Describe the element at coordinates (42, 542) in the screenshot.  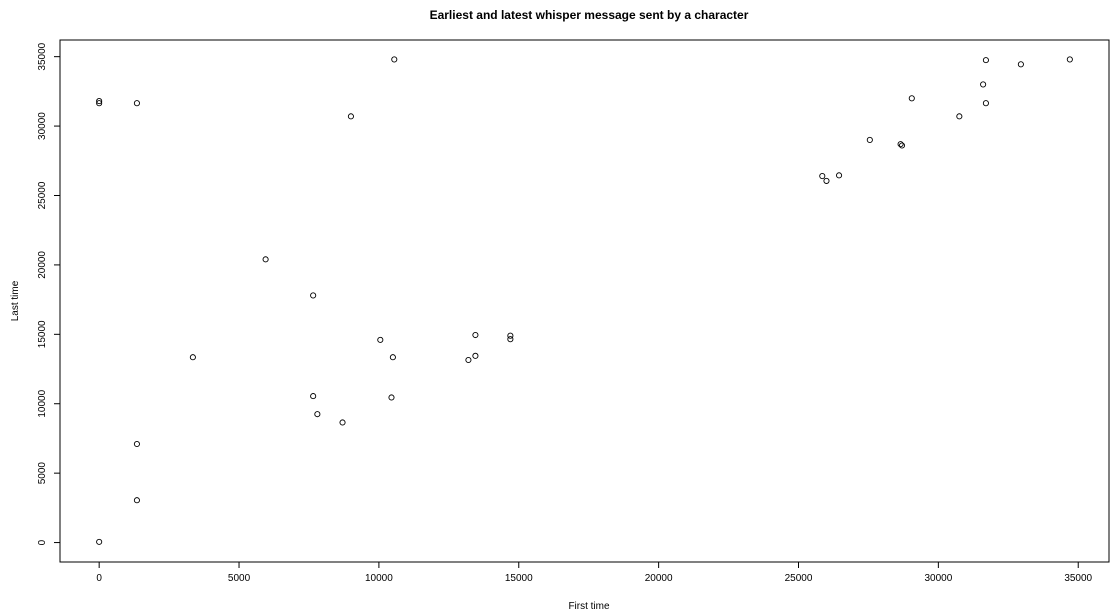
I see `y-tick-label: 0` at that location.